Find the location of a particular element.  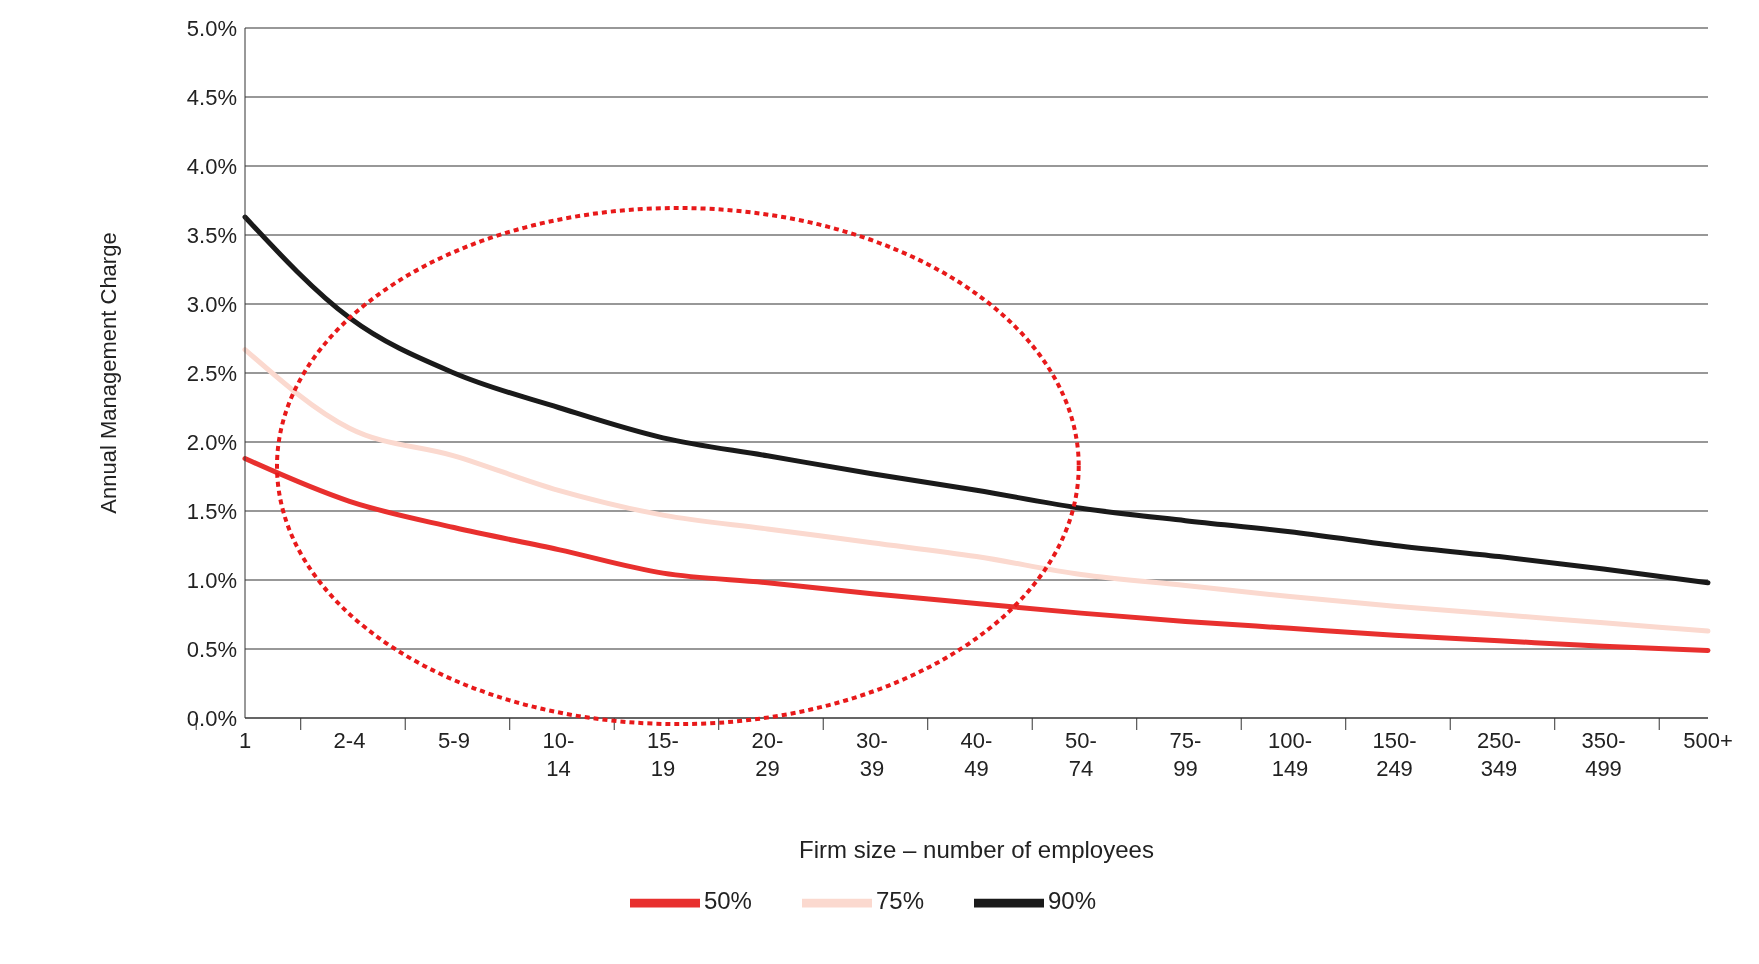

y-tick-label: 0.5% is located at coordinates (211, 649).